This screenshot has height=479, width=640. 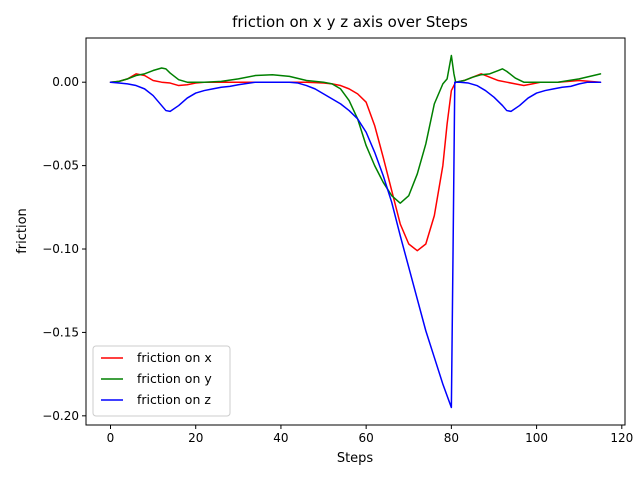 I want to click on y-axis-ticks: 0.00 −0.05 −0.10 −0.15 −0.20, so click(x=64, y=249).